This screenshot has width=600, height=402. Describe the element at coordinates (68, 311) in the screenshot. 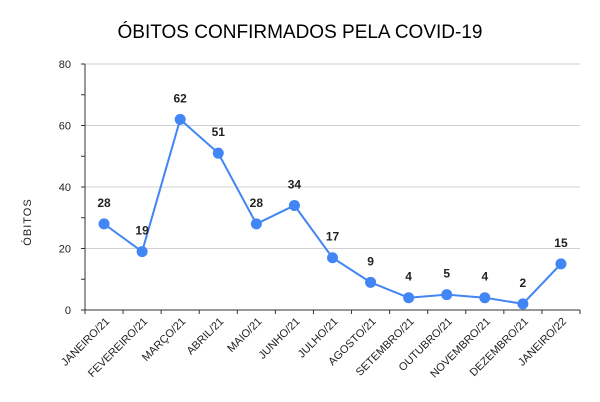

I see `y-tick-label: 0` at that location.